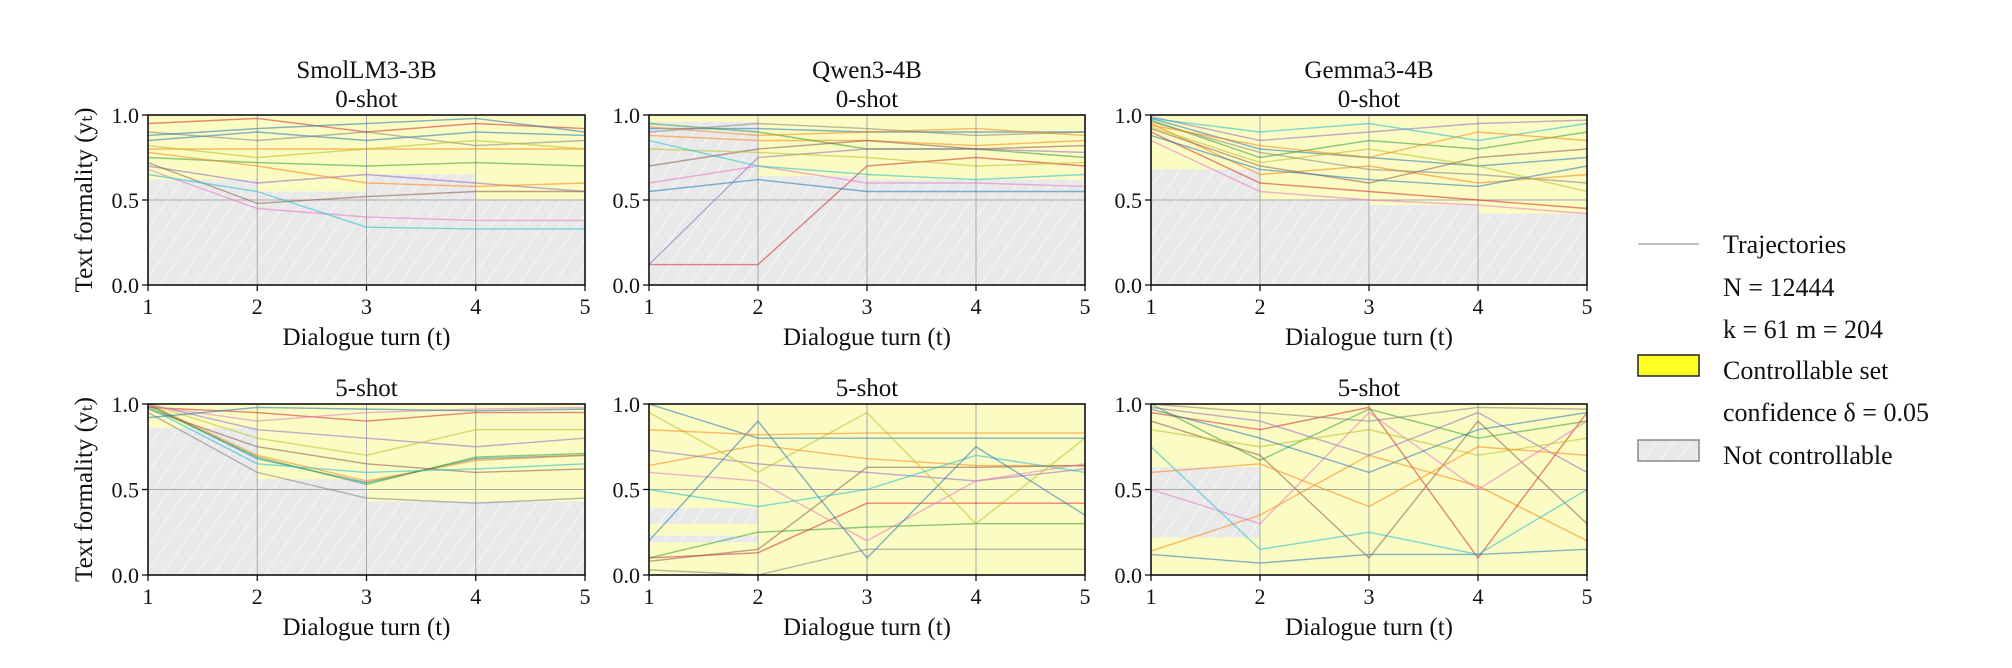 The width and height of the screenshot is (2012, 668). Describe the element at coordinates (366, 70) in the screenshot. I see `panel-title: SmolLM3-3B` at that location.